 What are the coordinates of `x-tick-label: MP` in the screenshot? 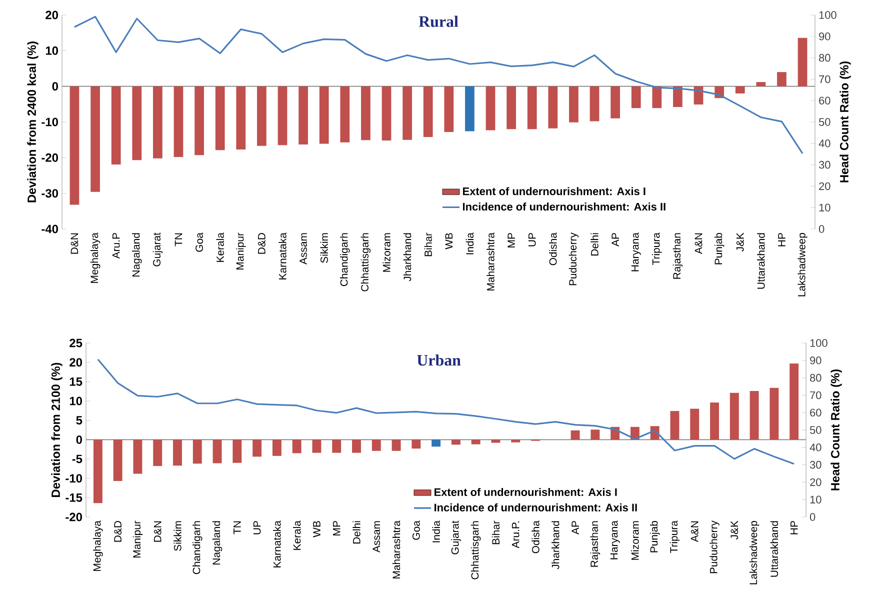 It's located at (336, 528).